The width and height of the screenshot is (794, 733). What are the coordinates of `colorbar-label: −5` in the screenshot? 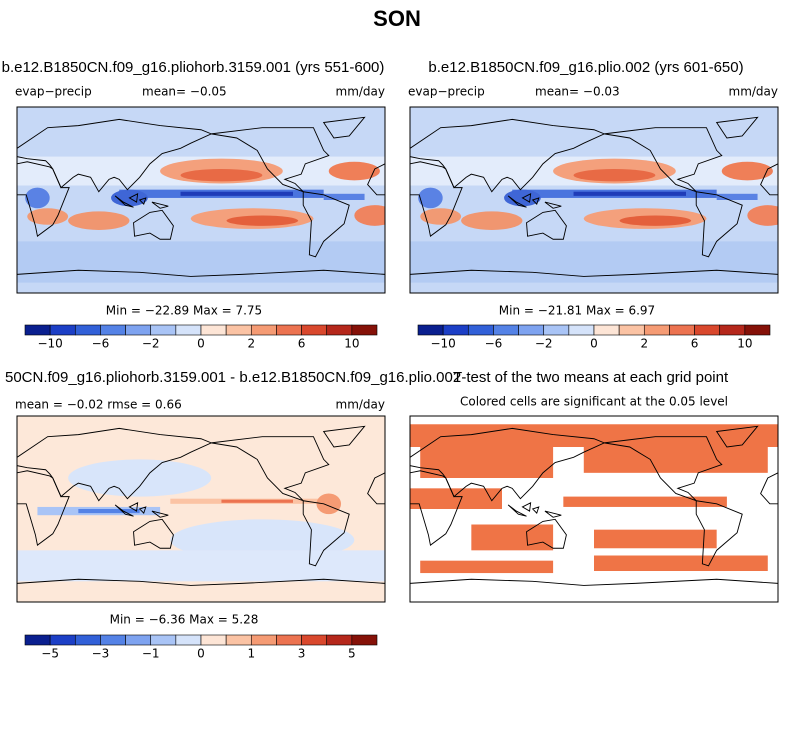 It's located at (50, 654).